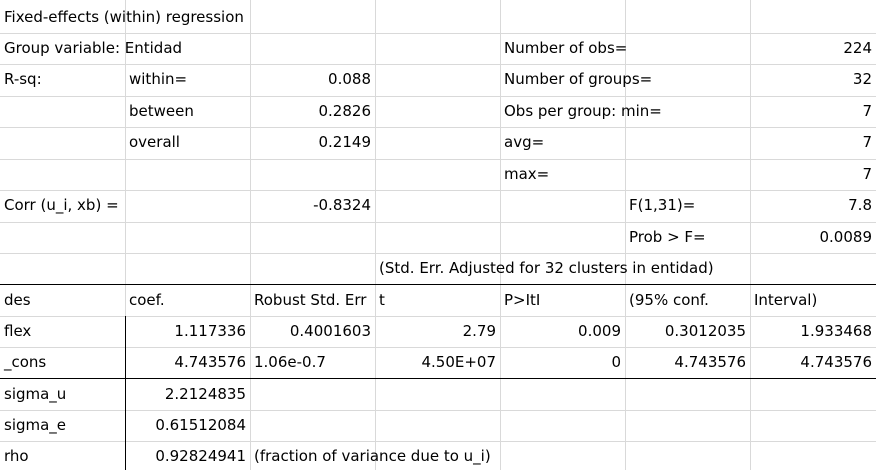 This screenshot has width=876, height=472. What do you see at coordinates (161, 111) in the screenshot?
I see `between-label: between` at bounding box center [161, 111].